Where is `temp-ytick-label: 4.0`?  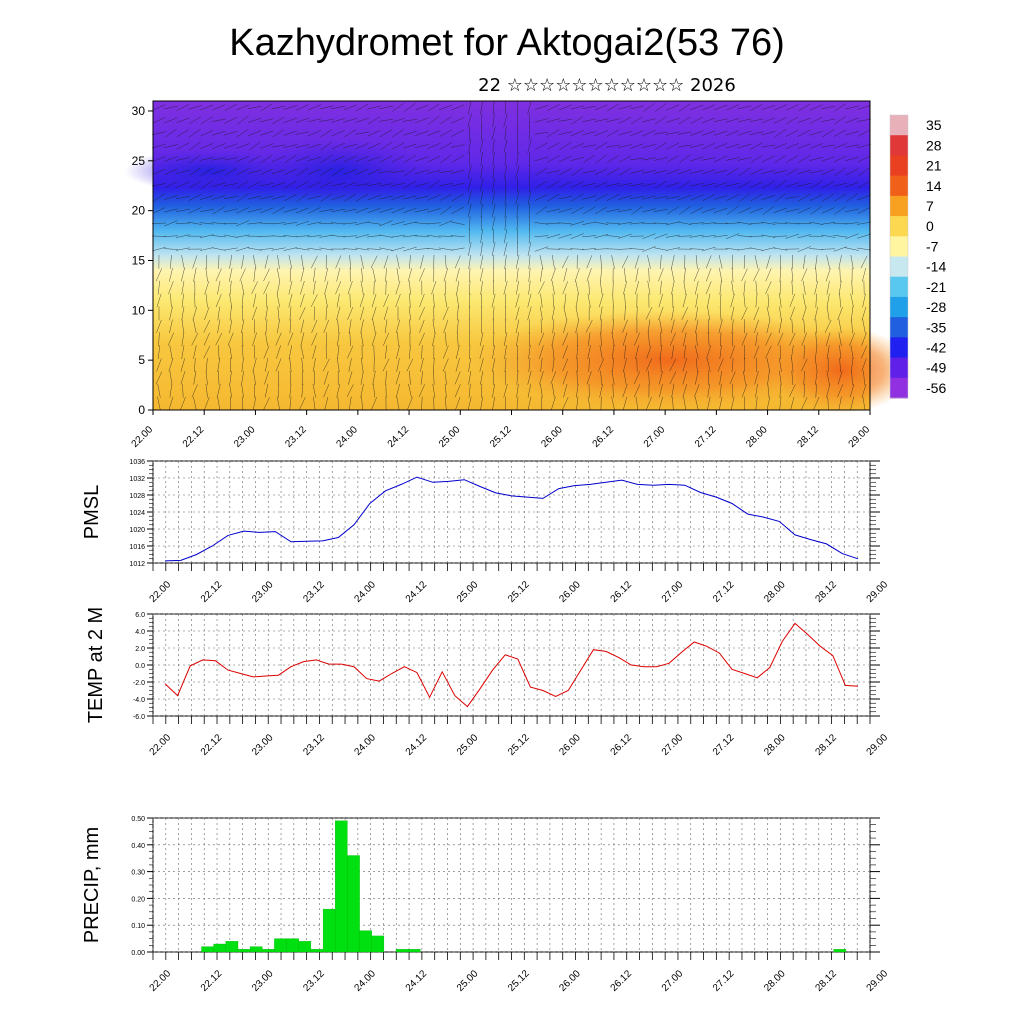 temp-ytick-label: 4.0 is located at coordinates (140, 632).